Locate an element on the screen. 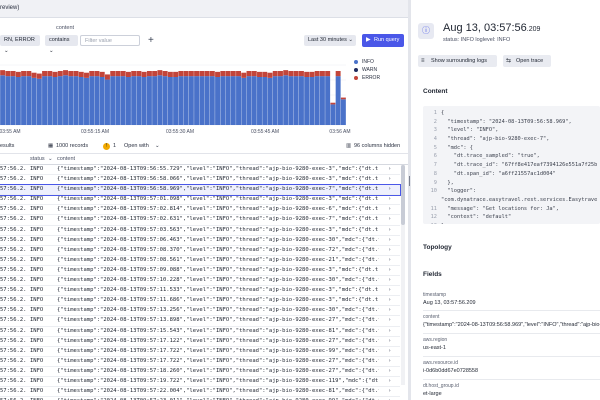  open-with-button: Open with is located at coordinates (136, 146).